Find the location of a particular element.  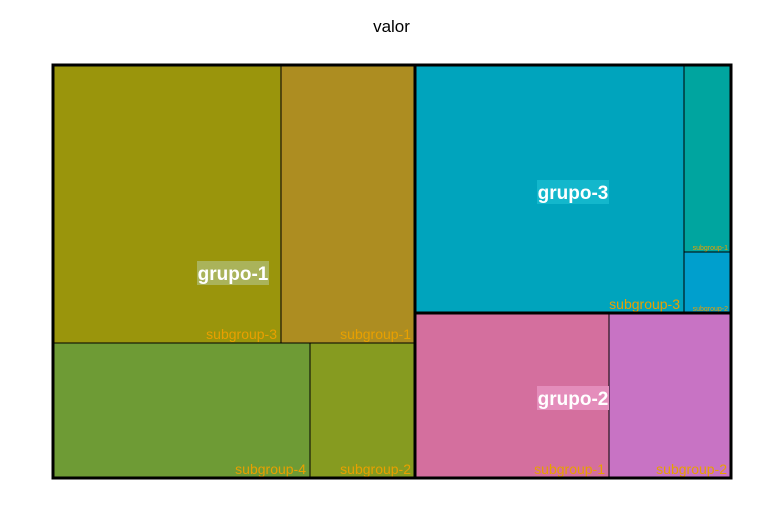

group-label: grupo-1 is located at coordinates (233, 274).